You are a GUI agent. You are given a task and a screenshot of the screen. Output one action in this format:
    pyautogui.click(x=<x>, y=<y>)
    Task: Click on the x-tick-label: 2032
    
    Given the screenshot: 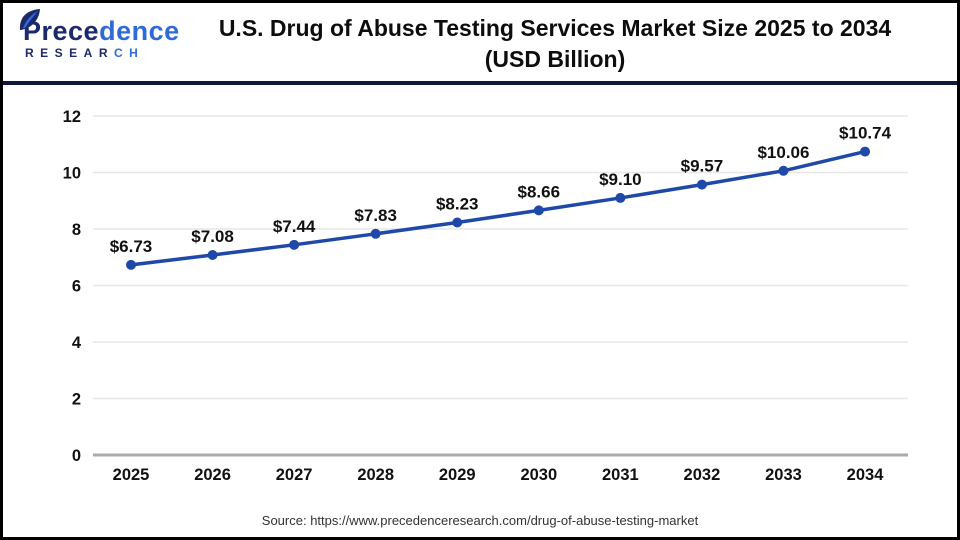 What is the action you would take?
    pyautogui.click(x=702, y=475)
    